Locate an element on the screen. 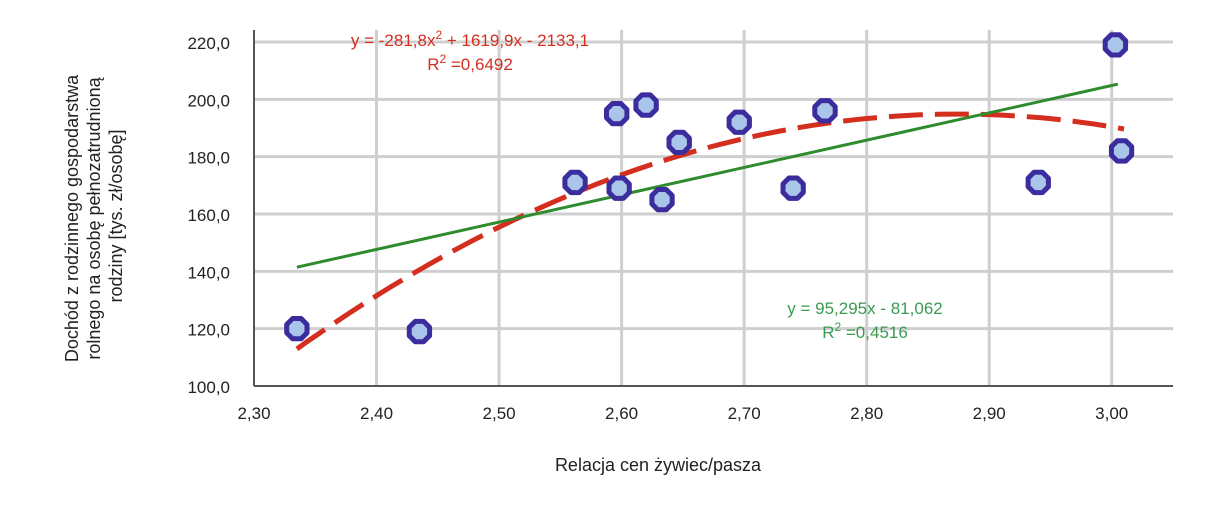  y-axis-label-line-3: rodziny [tys. zł/osobę] is located at coordinates (116, 215).